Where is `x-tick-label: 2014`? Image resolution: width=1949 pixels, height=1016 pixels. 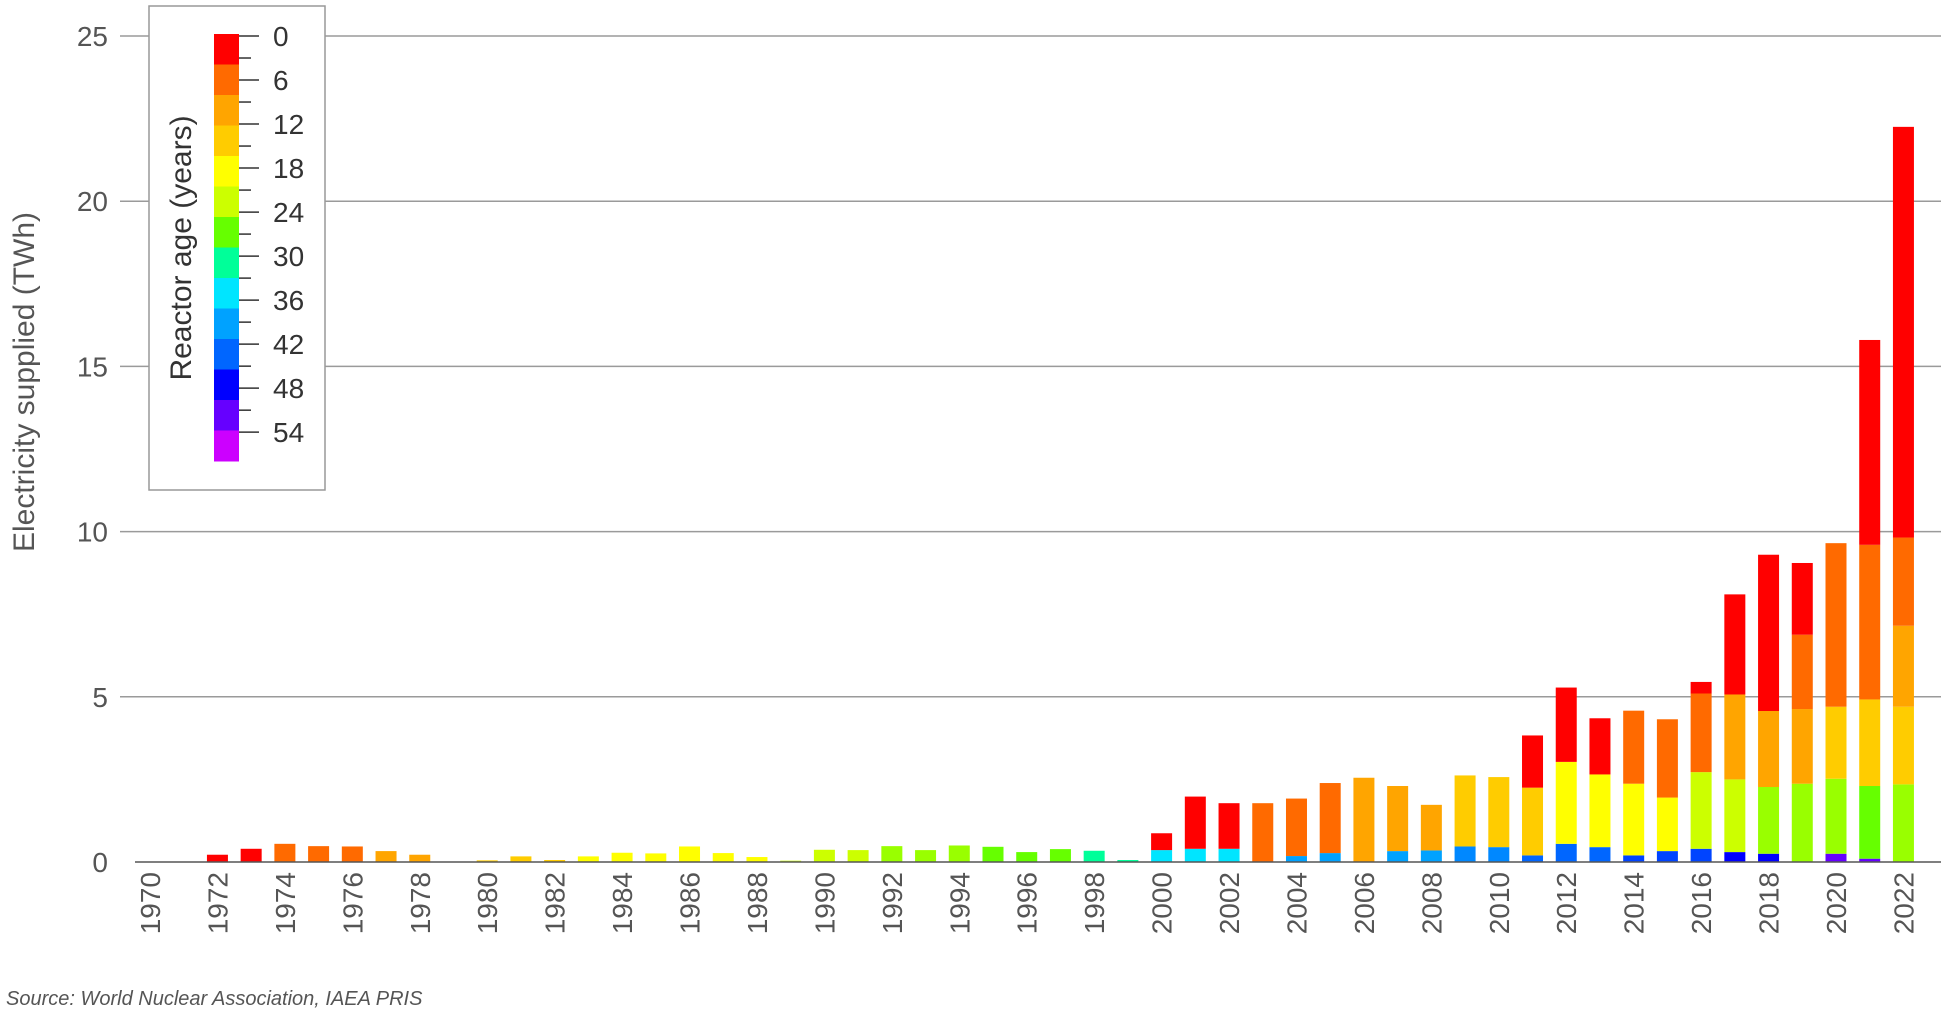
x-tick-label: 2014 is located at coordinates (1634, 903).